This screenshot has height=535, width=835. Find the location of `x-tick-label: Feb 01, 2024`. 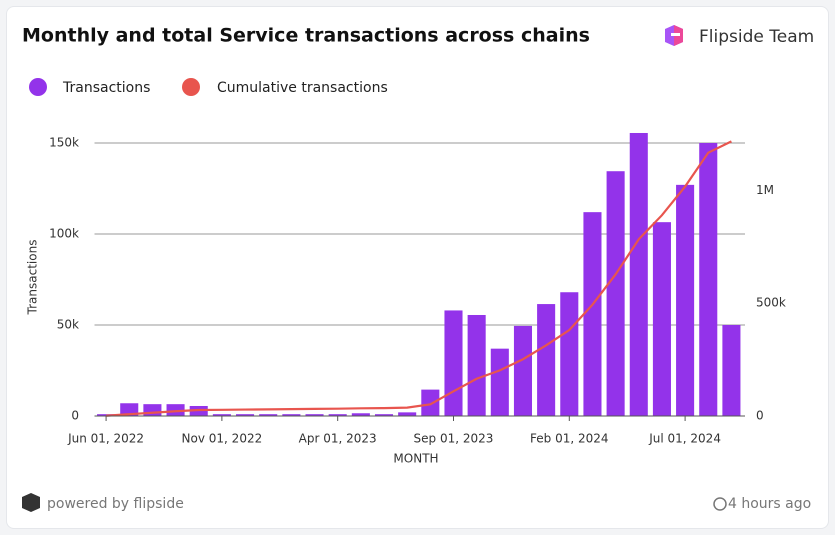

x-tick-label: Feb 01, 2024 is located at coordinates (569, 439).